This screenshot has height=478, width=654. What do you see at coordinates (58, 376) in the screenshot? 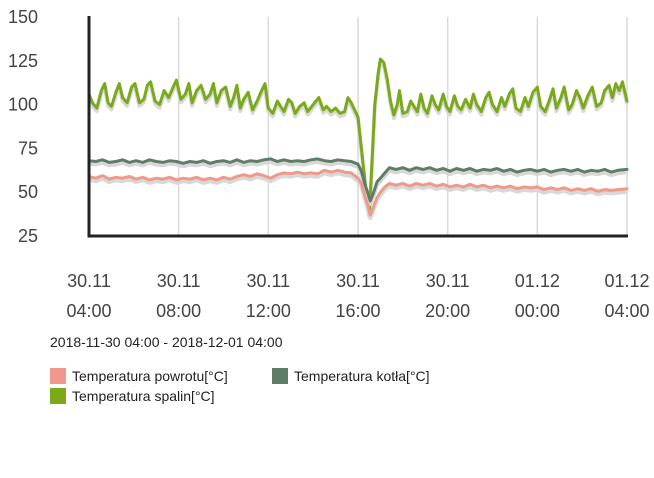
I see `legend-swatch-powrot` at bounding box center [58, 376].